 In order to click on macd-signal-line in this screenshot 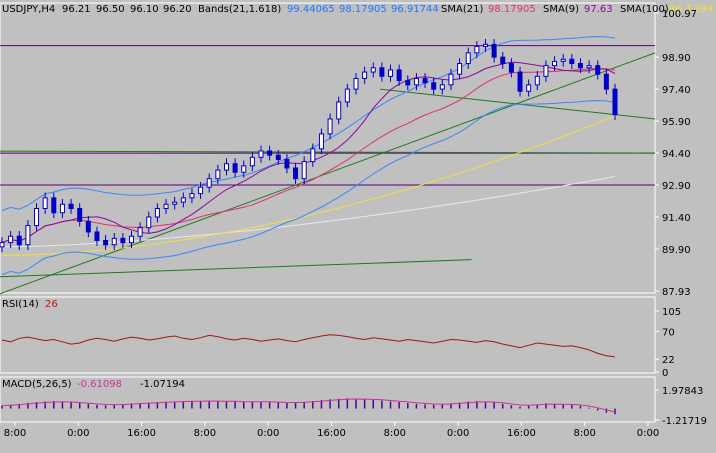, I will do `click(308, 405)`.